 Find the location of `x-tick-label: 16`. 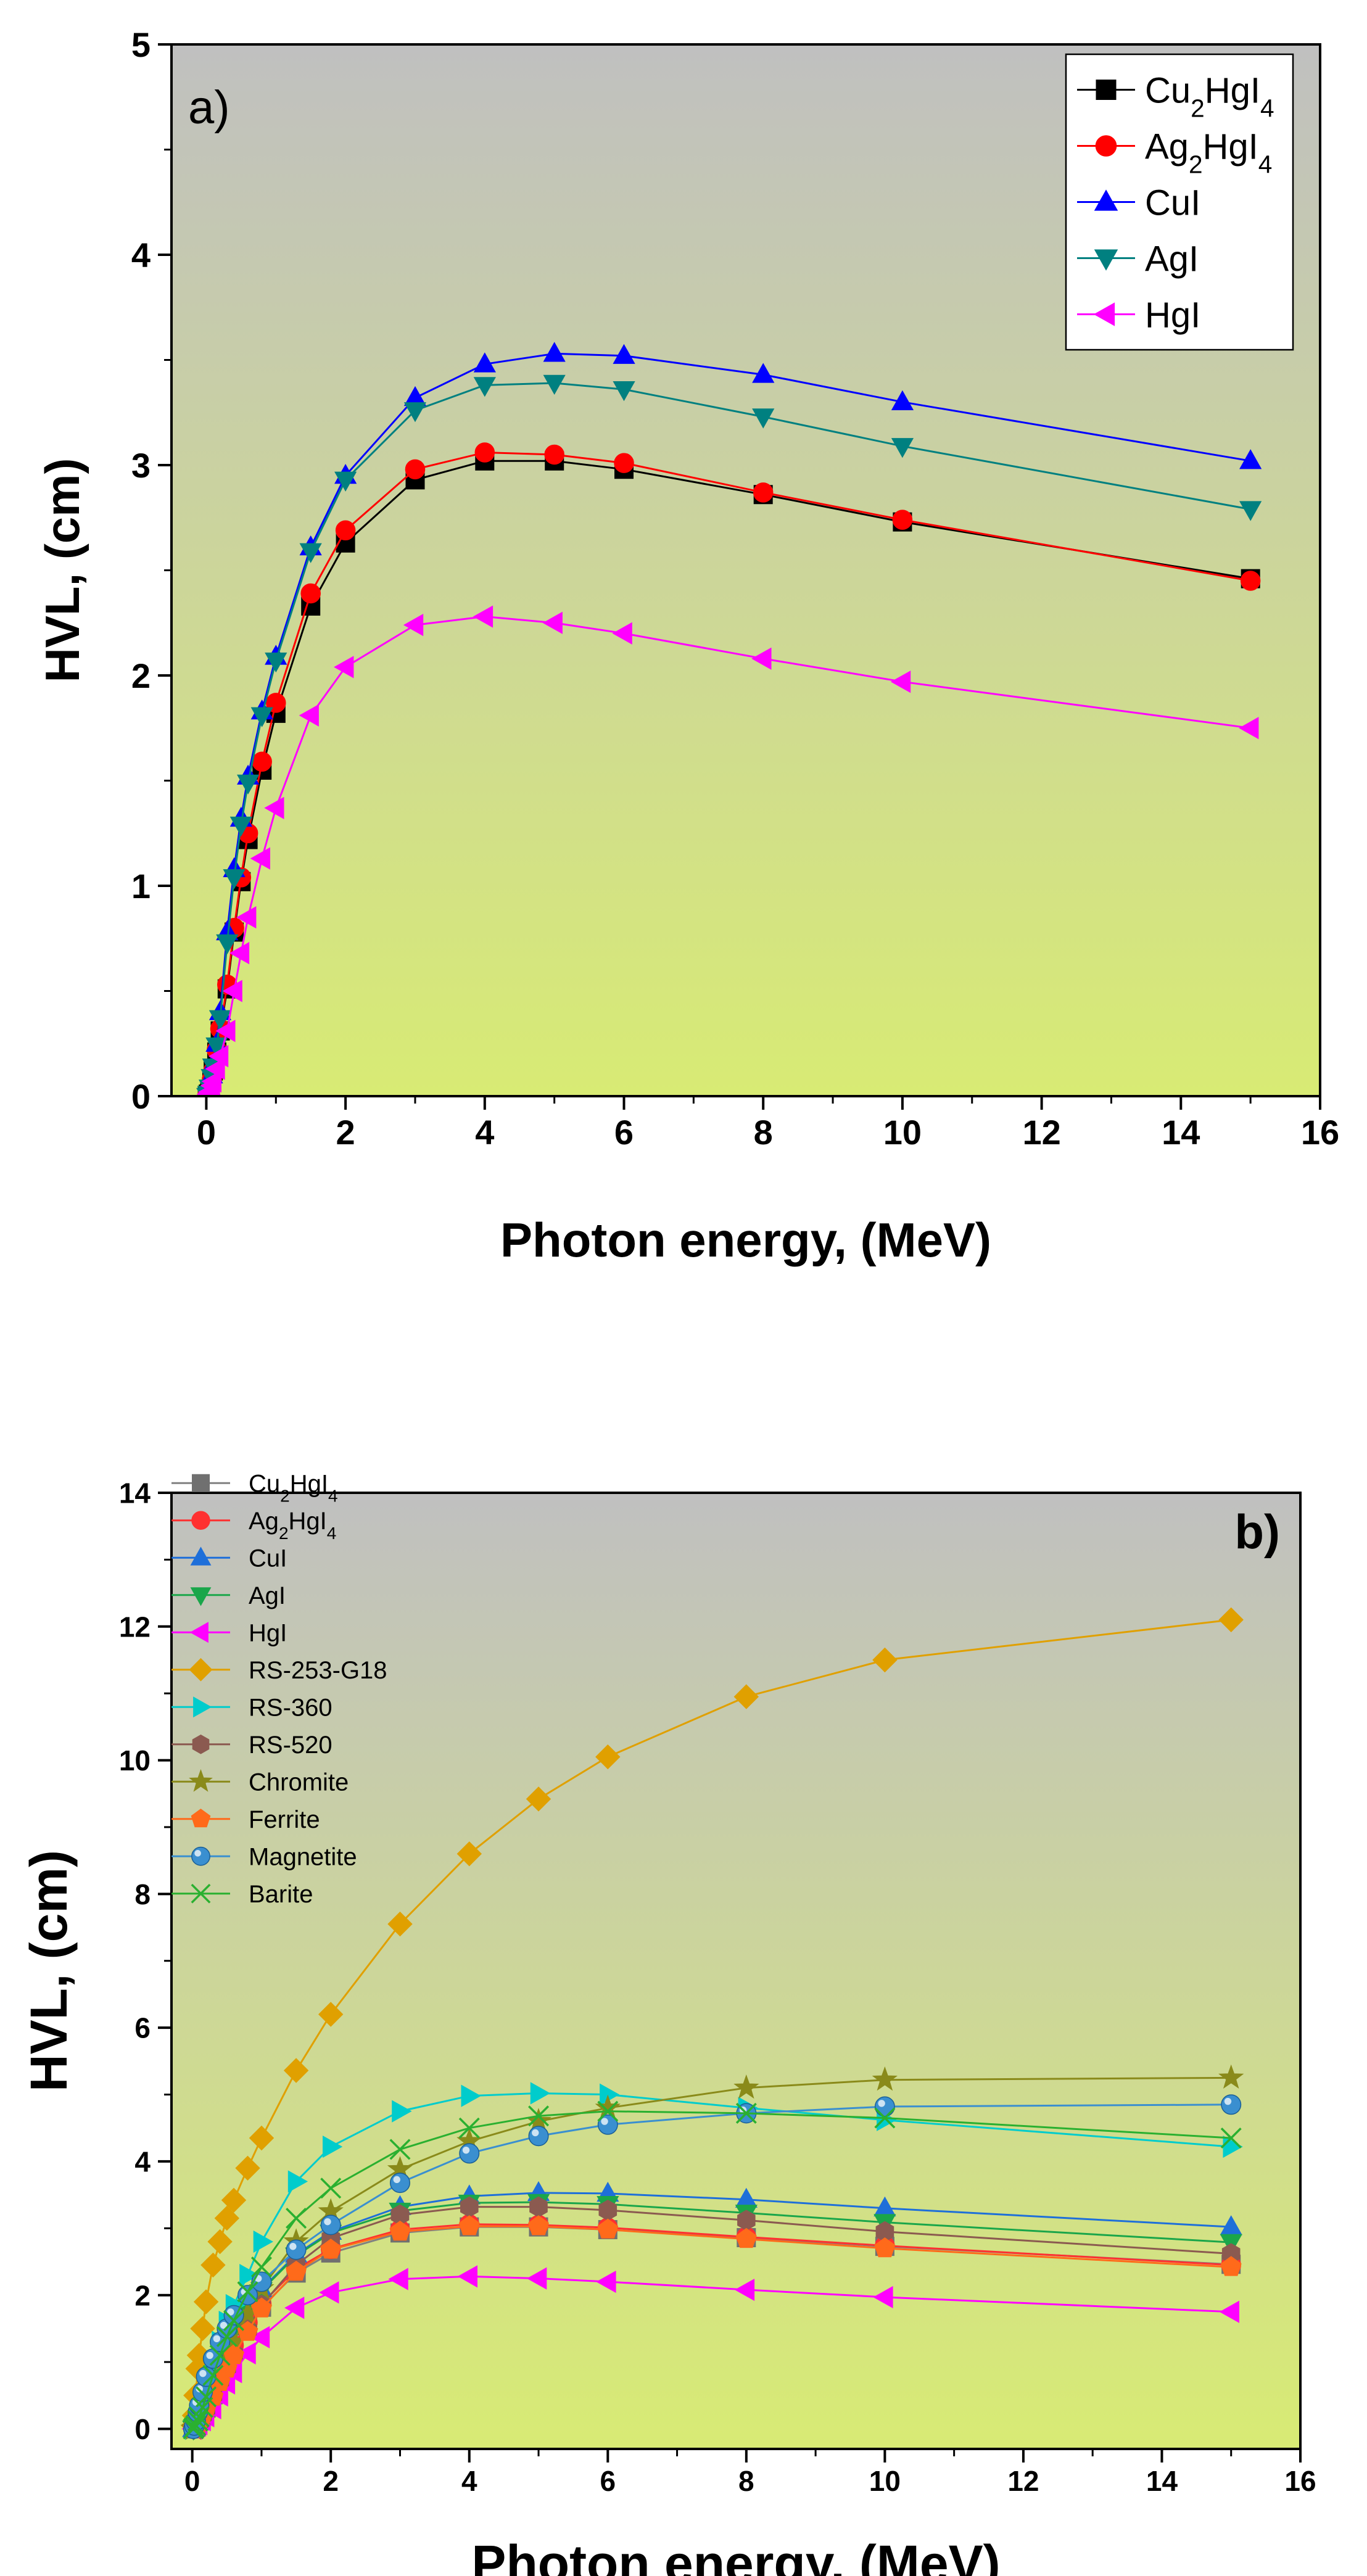

x-tick-label: 16 is located at coordinates (1300, 2481).